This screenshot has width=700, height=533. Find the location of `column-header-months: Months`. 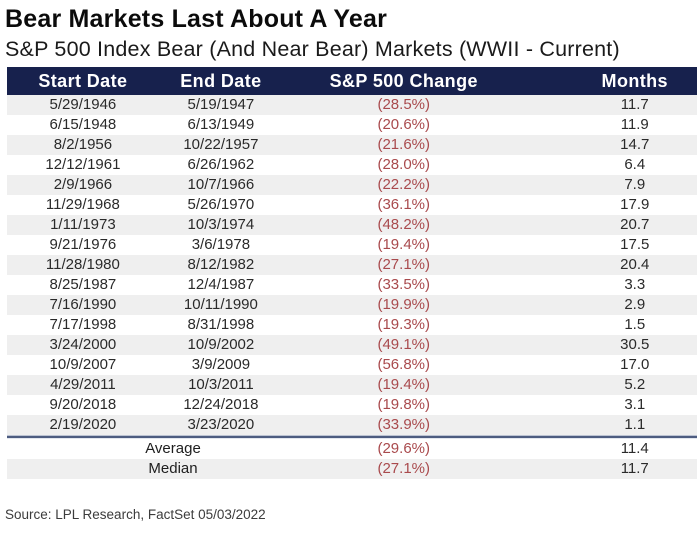

column-header-months: Months is located at coordinates (610, 81).